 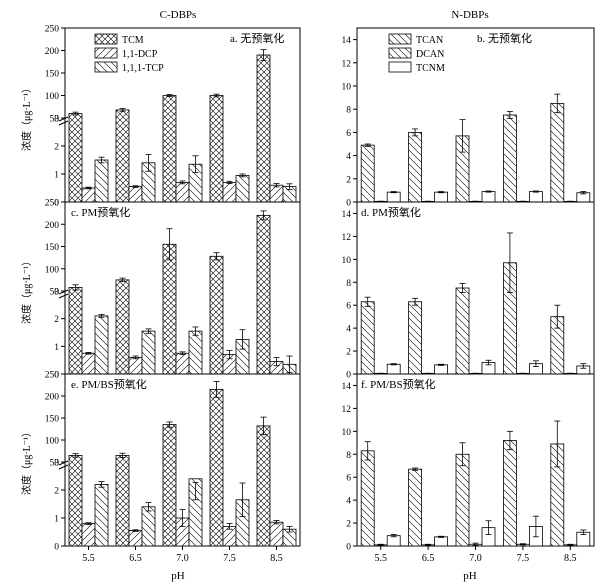 What do you see at coordinates (140, 54) in the screenshot?
I see `legend-label: 1,1-DCP` at bounding box center [140, 54].